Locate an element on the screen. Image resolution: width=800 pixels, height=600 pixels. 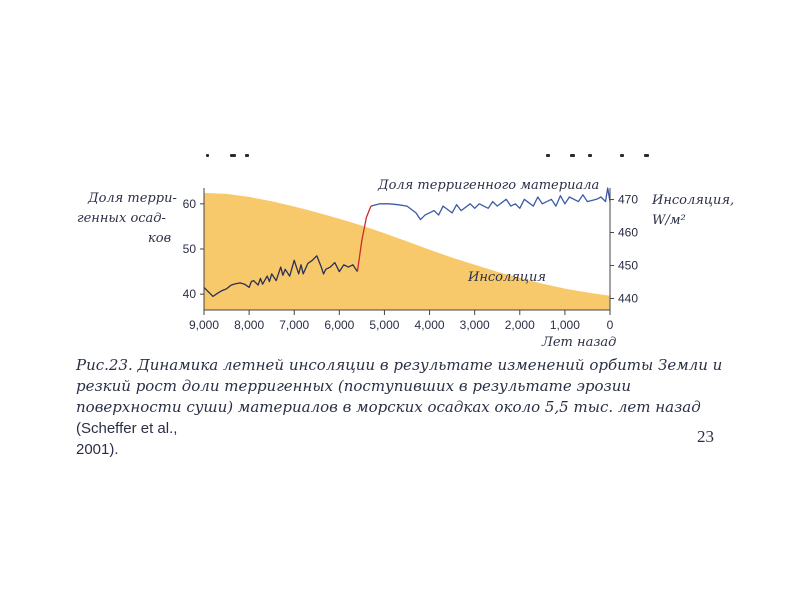
left-axis-label-line-2: генных осад- is located at coordinates (121, 218).